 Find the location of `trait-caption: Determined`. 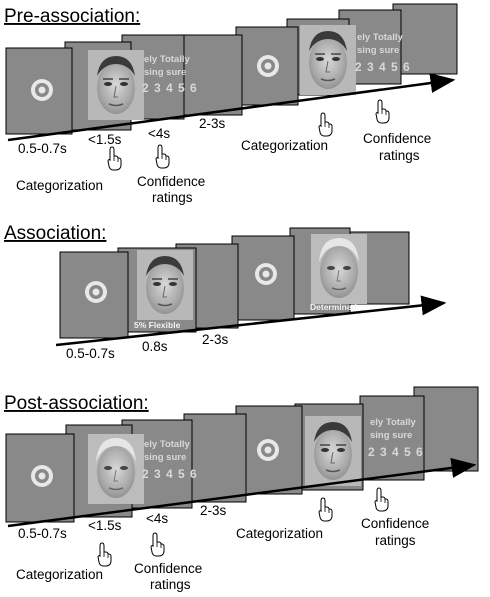

trait-caption: Determined is located at coordinates (333, 307).